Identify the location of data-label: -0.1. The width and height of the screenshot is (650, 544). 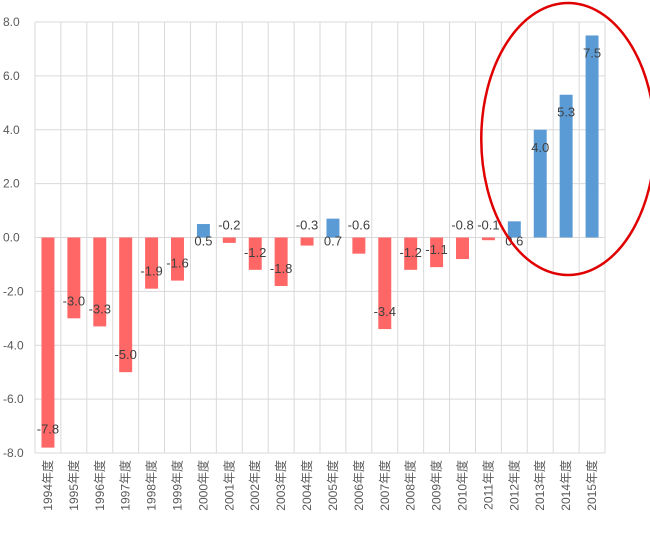
(488, 225).